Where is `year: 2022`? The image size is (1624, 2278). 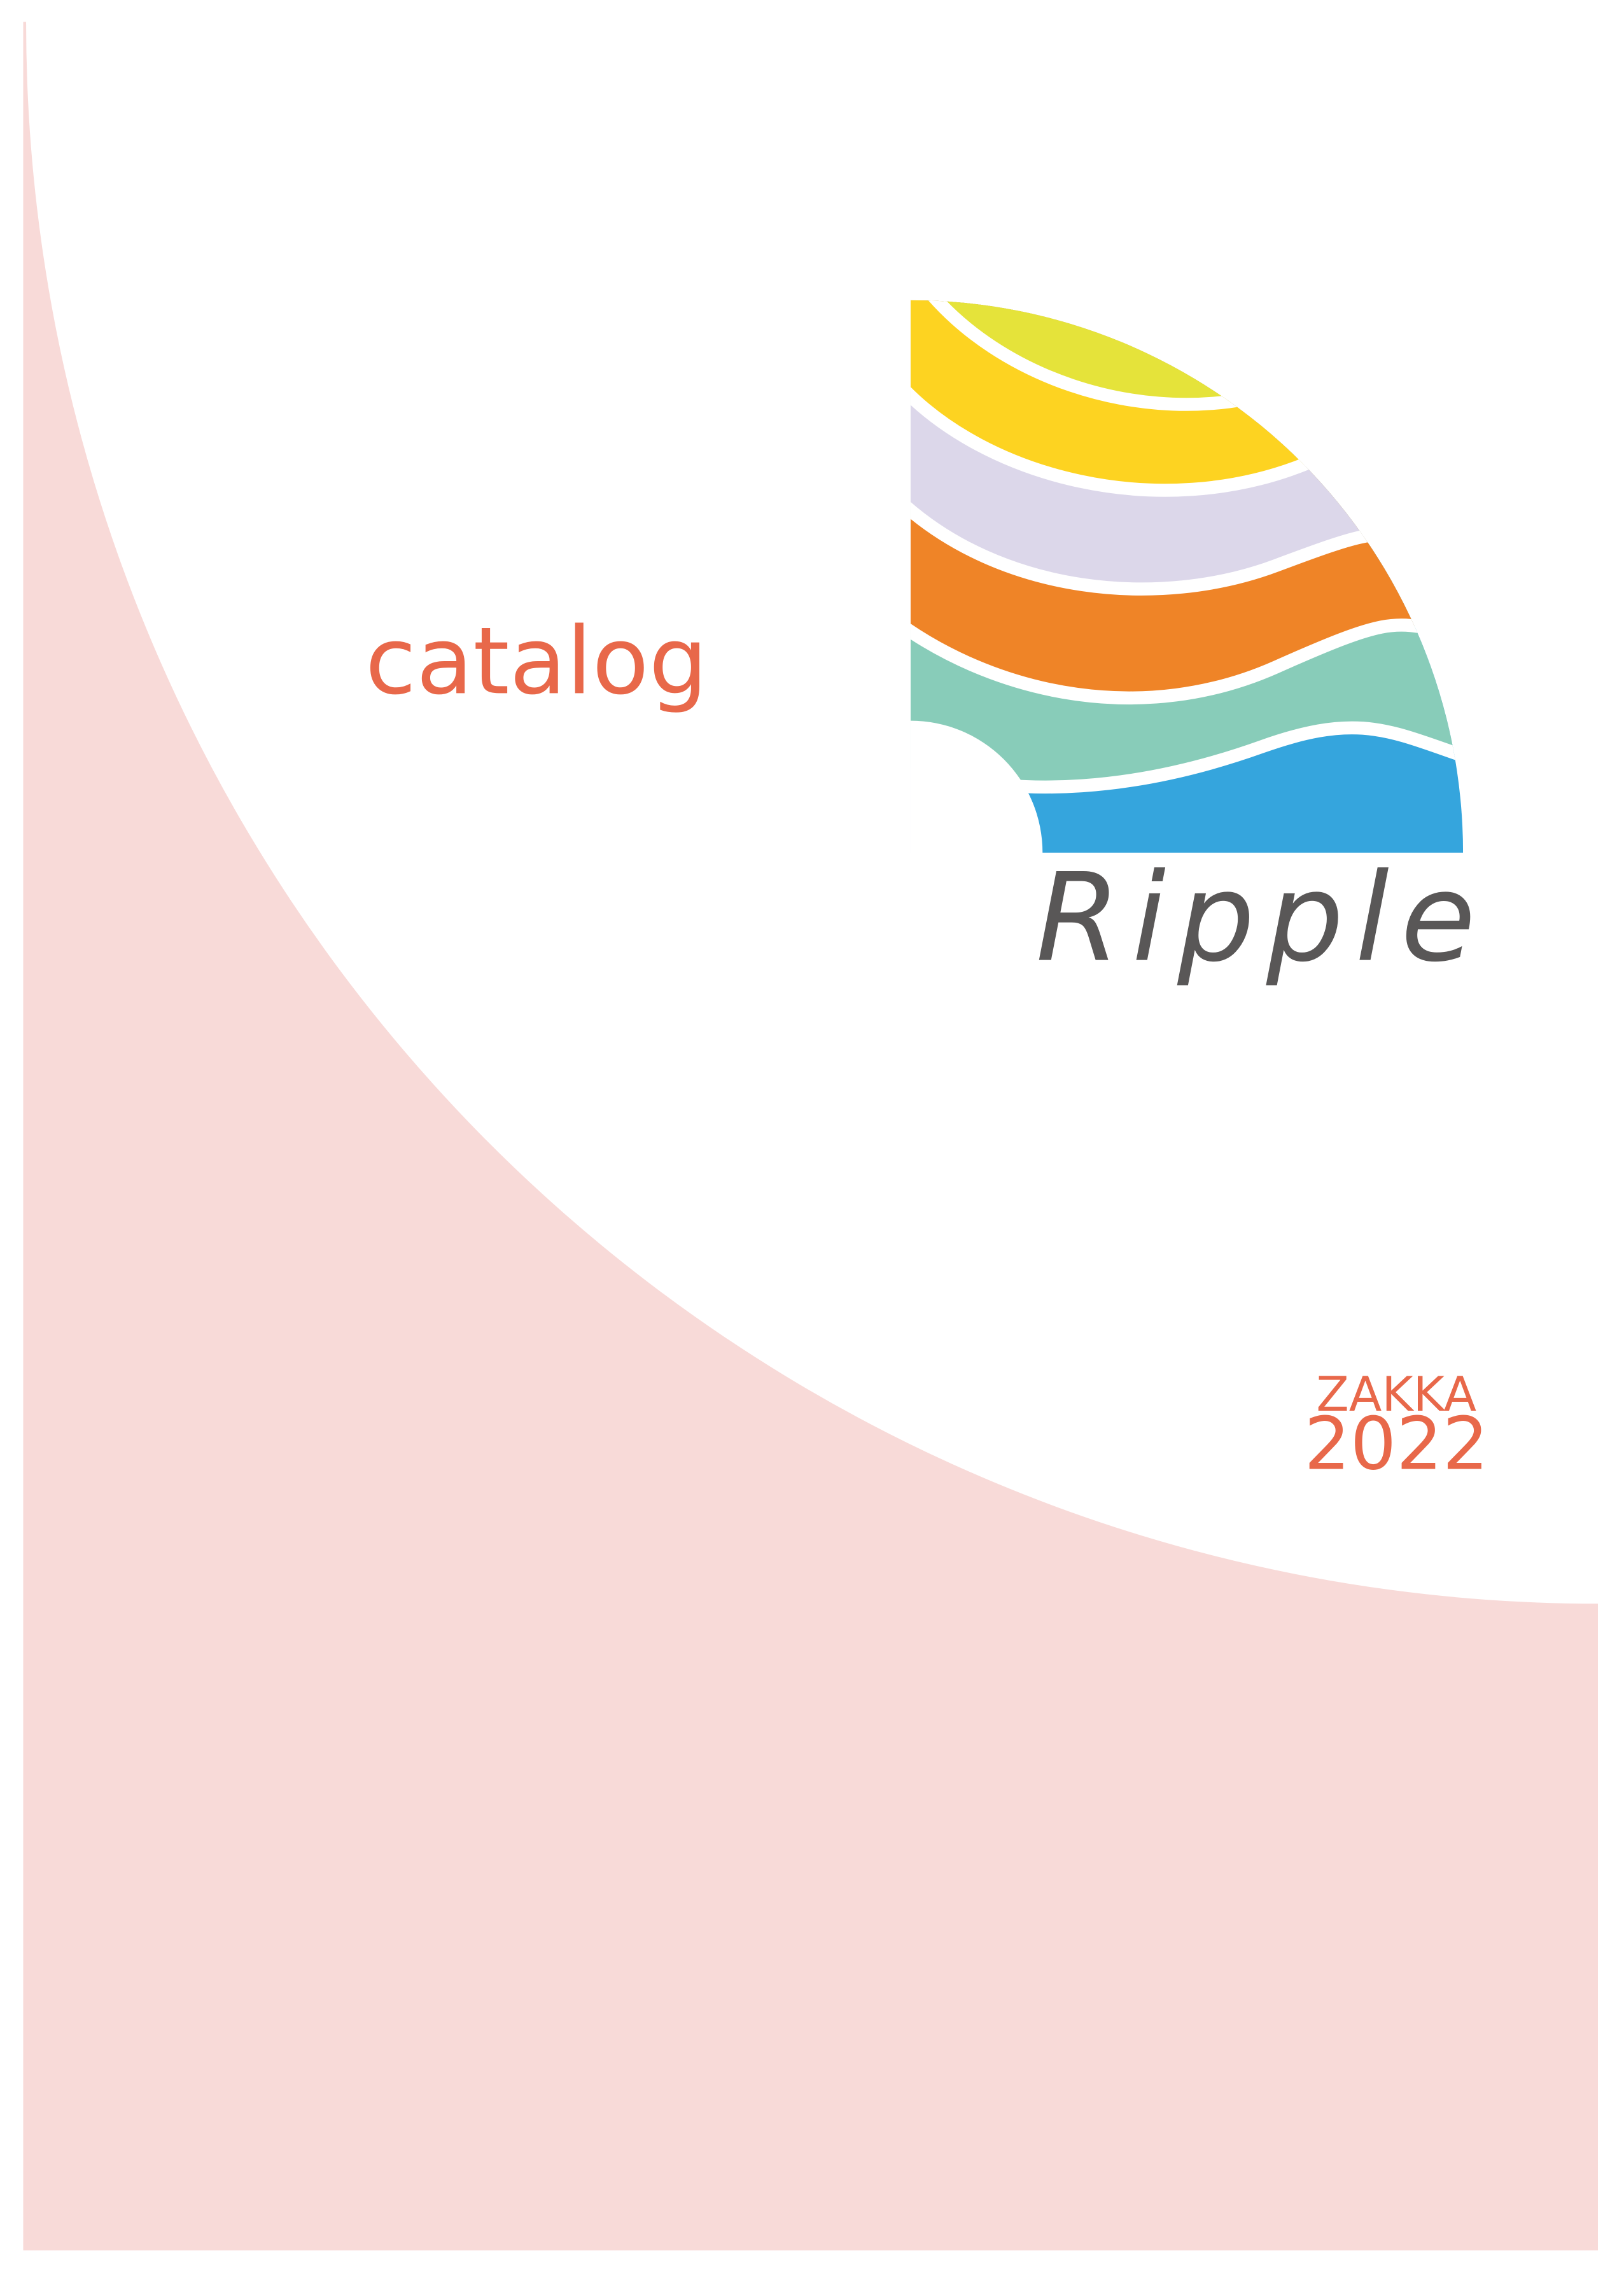 year: 2022 is located at coordinates (1396, 1443).